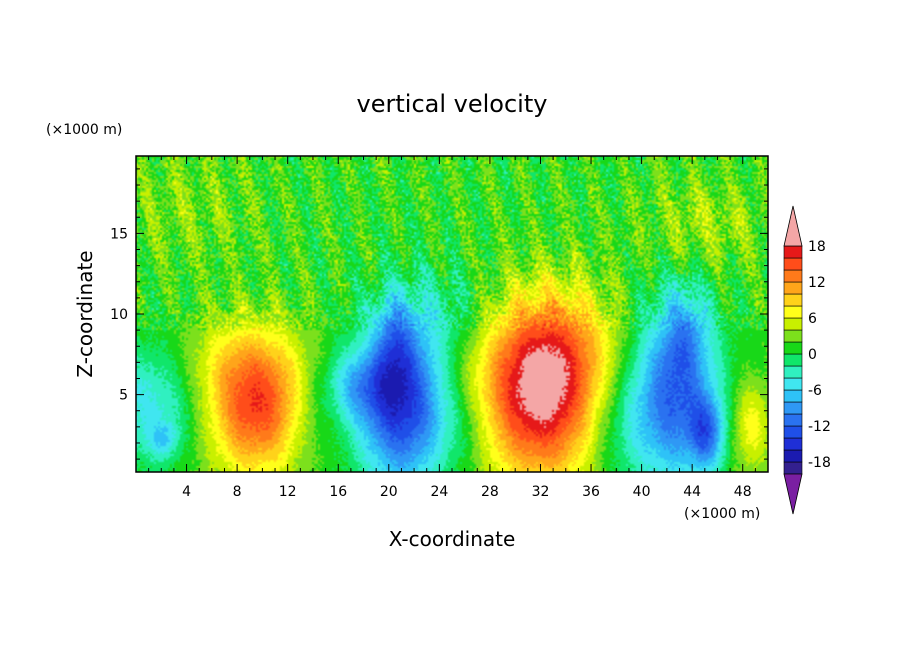 This screenshot has width=904, height=654. I want to click on x-tick-label: 36, so click(591, 492).